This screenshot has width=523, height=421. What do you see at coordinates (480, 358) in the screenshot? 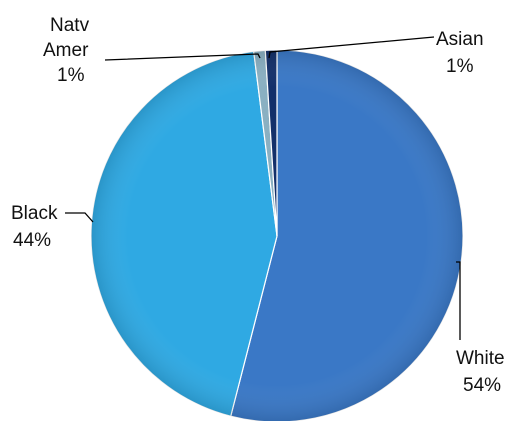
I see `label-white-name: White` at bounding box center [480, 358].